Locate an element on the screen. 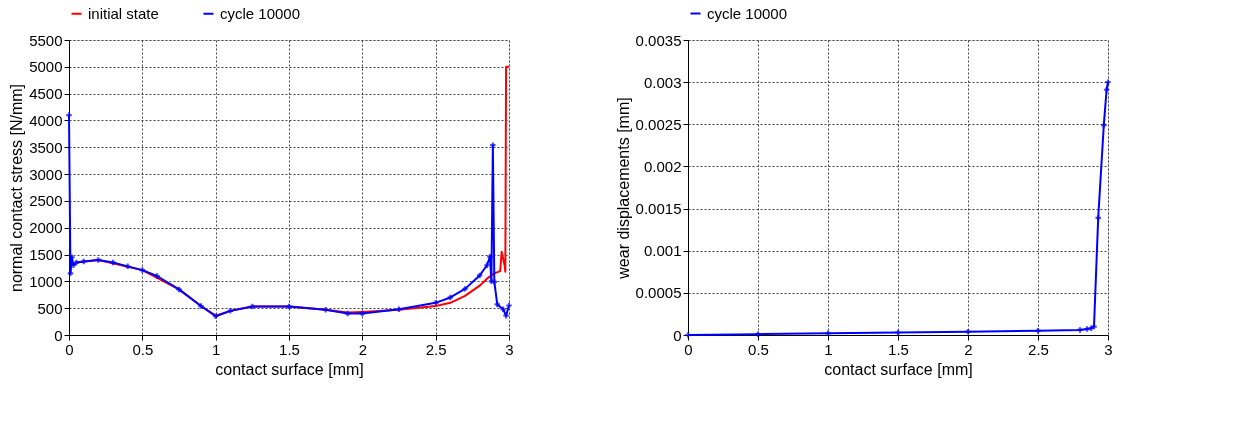 This screenshot has height=425, width=1236. y-tick-label: 500 is located at coordinates (50, 308).